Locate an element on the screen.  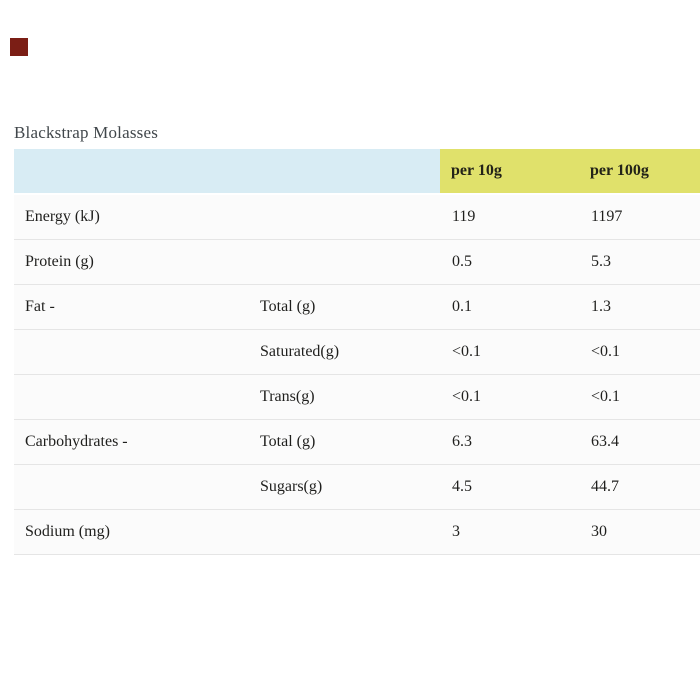
table-row: Trans(g) <0.1 <0.1 is located at coordinates (357, 396).